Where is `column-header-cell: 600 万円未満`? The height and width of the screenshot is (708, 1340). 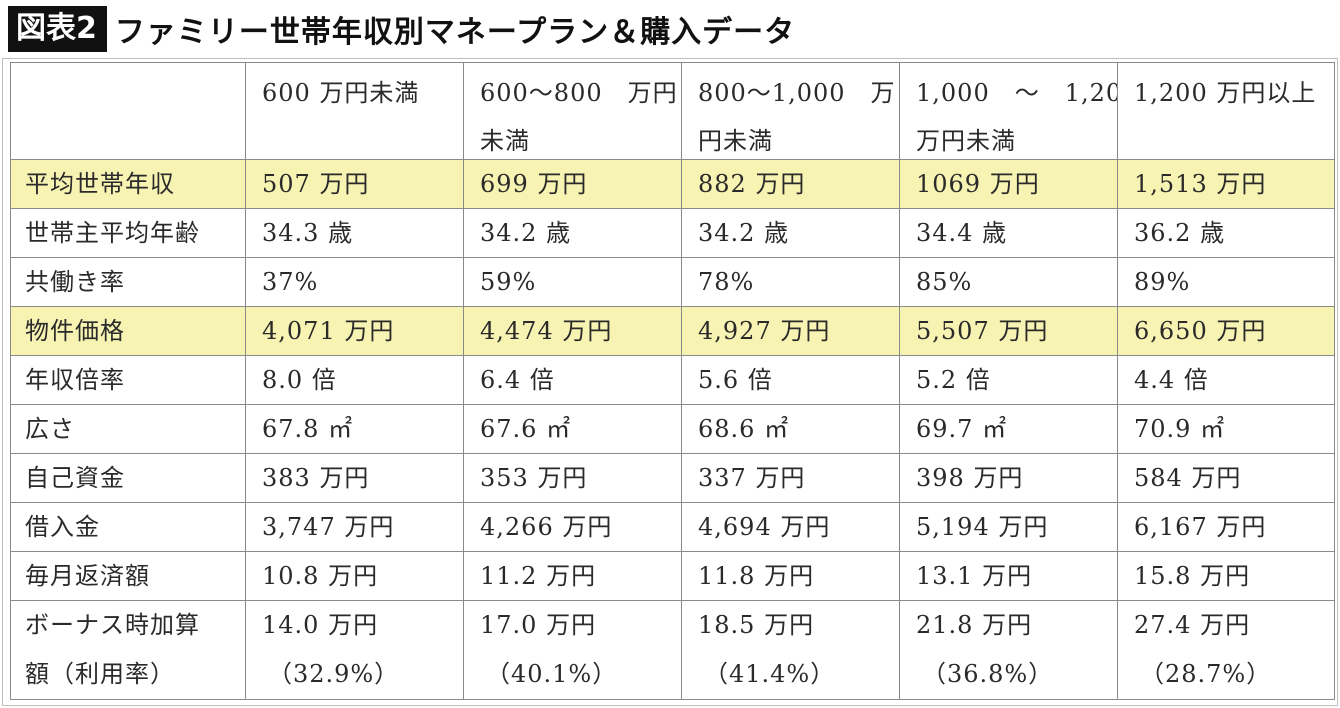
column-header-cell: 600 万円未満 is located at coordinates (354, 111).